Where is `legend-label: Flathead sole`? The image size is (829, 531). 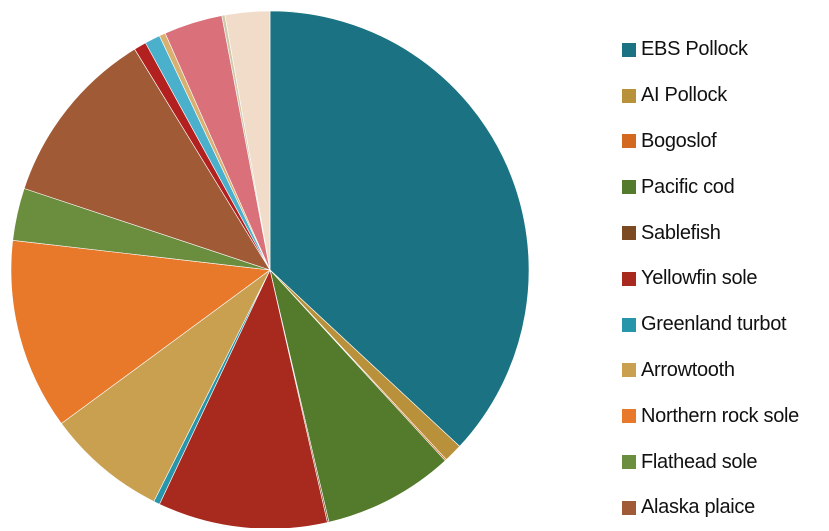
legend-label: Flathead sole is located at coordinates (699, 461).